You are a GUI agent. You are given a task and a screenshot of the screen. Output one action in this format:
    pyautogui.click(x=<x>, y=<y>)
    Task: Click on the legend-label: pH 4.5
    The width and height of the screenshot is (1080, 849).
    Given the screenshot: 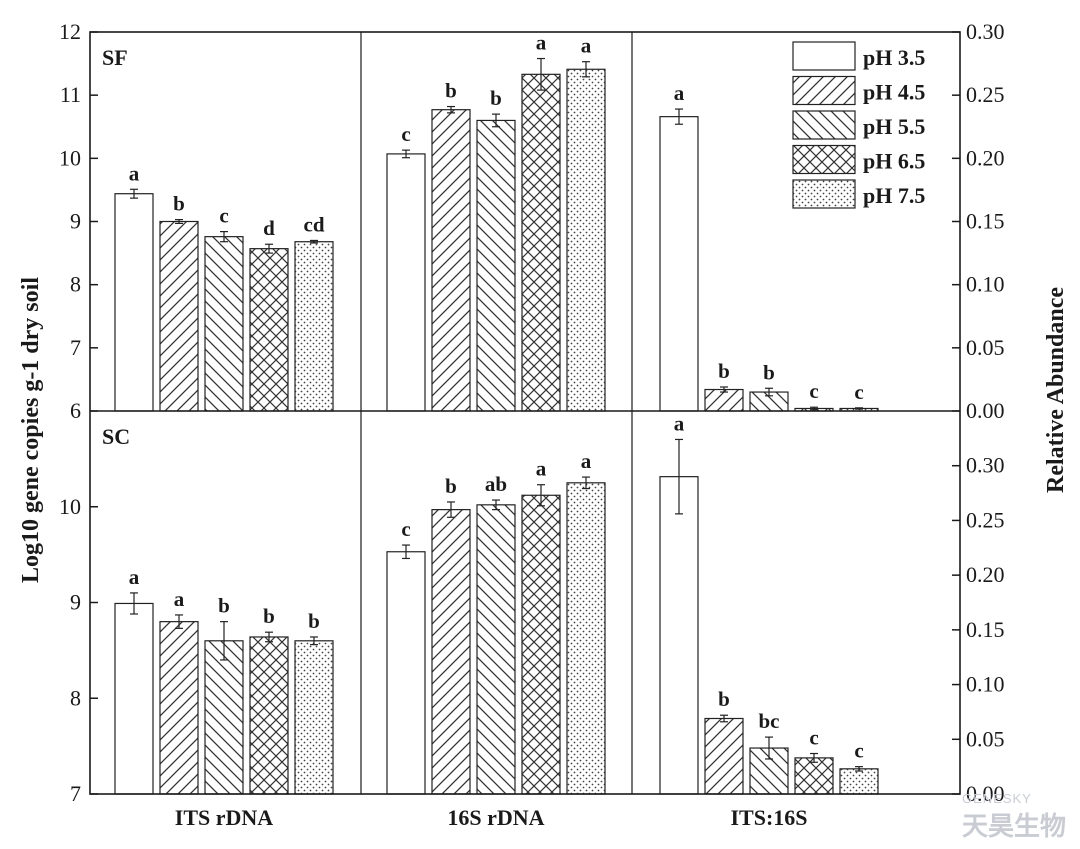 What is the action you would take?
    pyautogui.click(x=894, y=92)
    